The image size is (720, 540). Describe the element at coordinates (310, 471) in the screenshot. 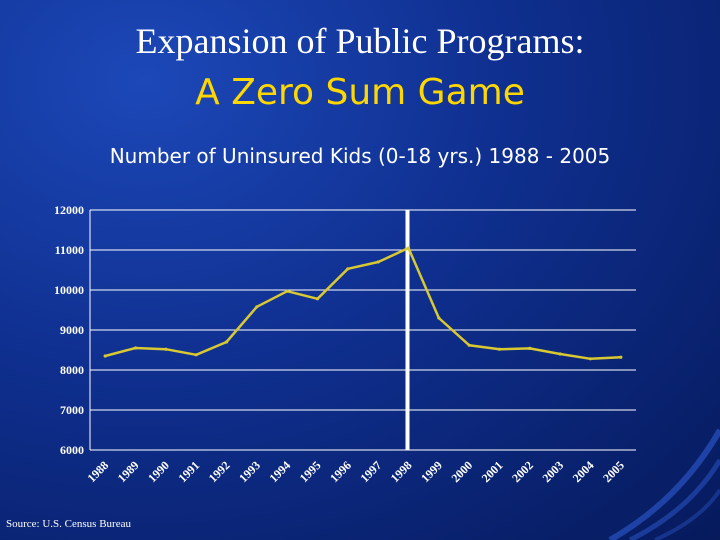

I see `x-tick-label: 1995` at that location.